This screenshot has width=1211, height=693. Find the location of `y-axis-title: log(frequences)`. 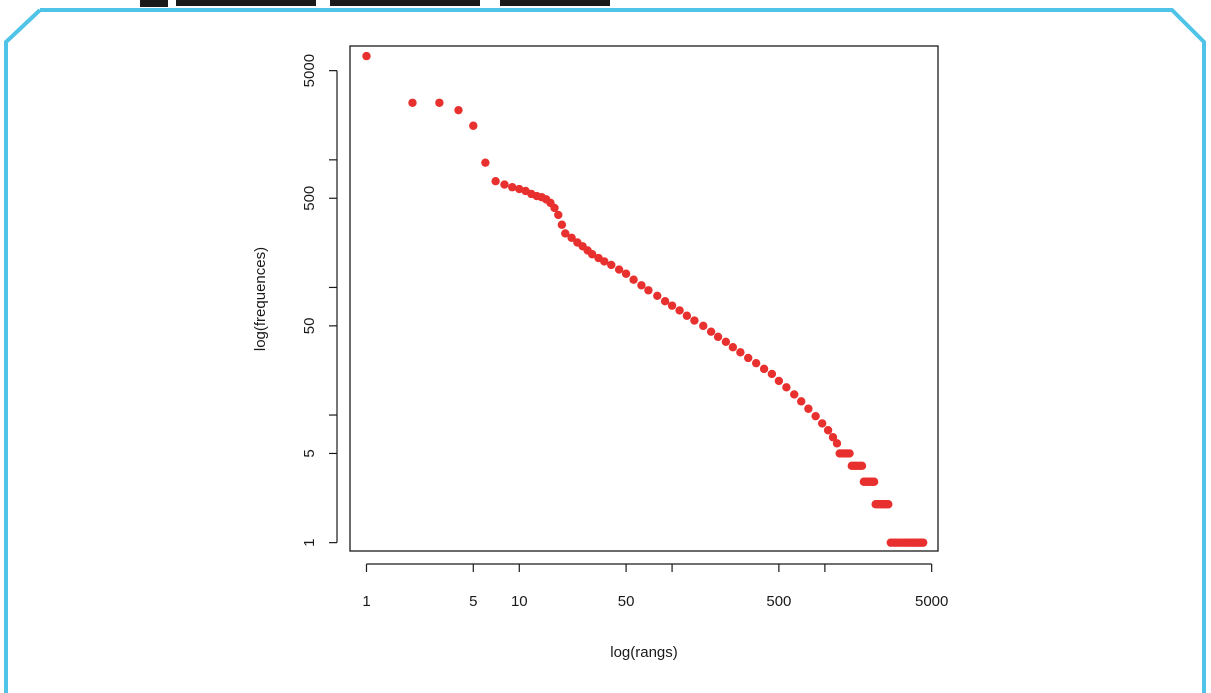

y-axis-title: log(frequences) is located at coordinates (260, 299).